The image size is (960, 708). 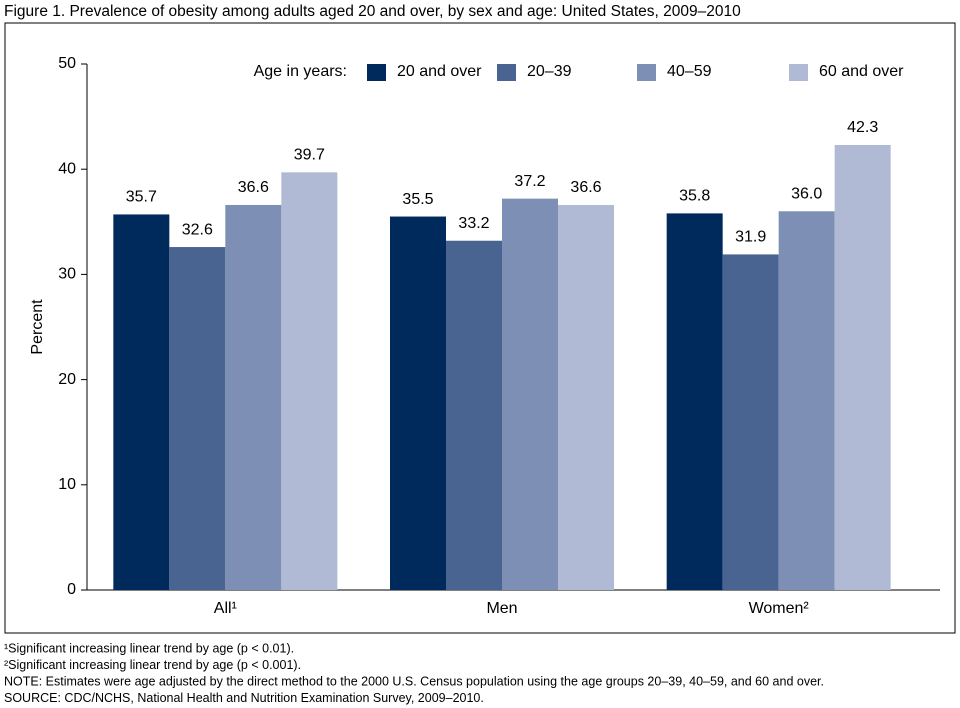 I want to click on value-label: 35.8, so click(x=694, y=196).